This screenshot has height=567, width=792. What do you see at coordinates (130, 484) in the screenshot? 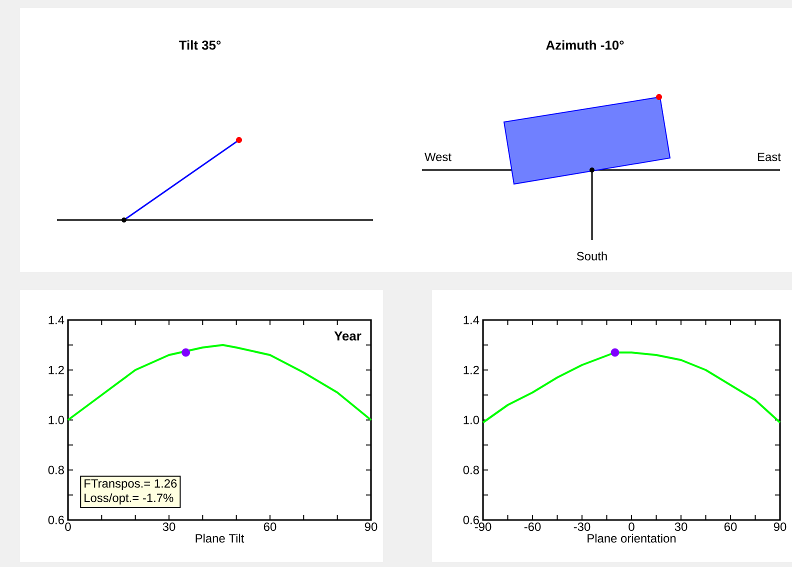
I see `annotation: FTranspos.= 1.26` at bounding box center [130, 484].